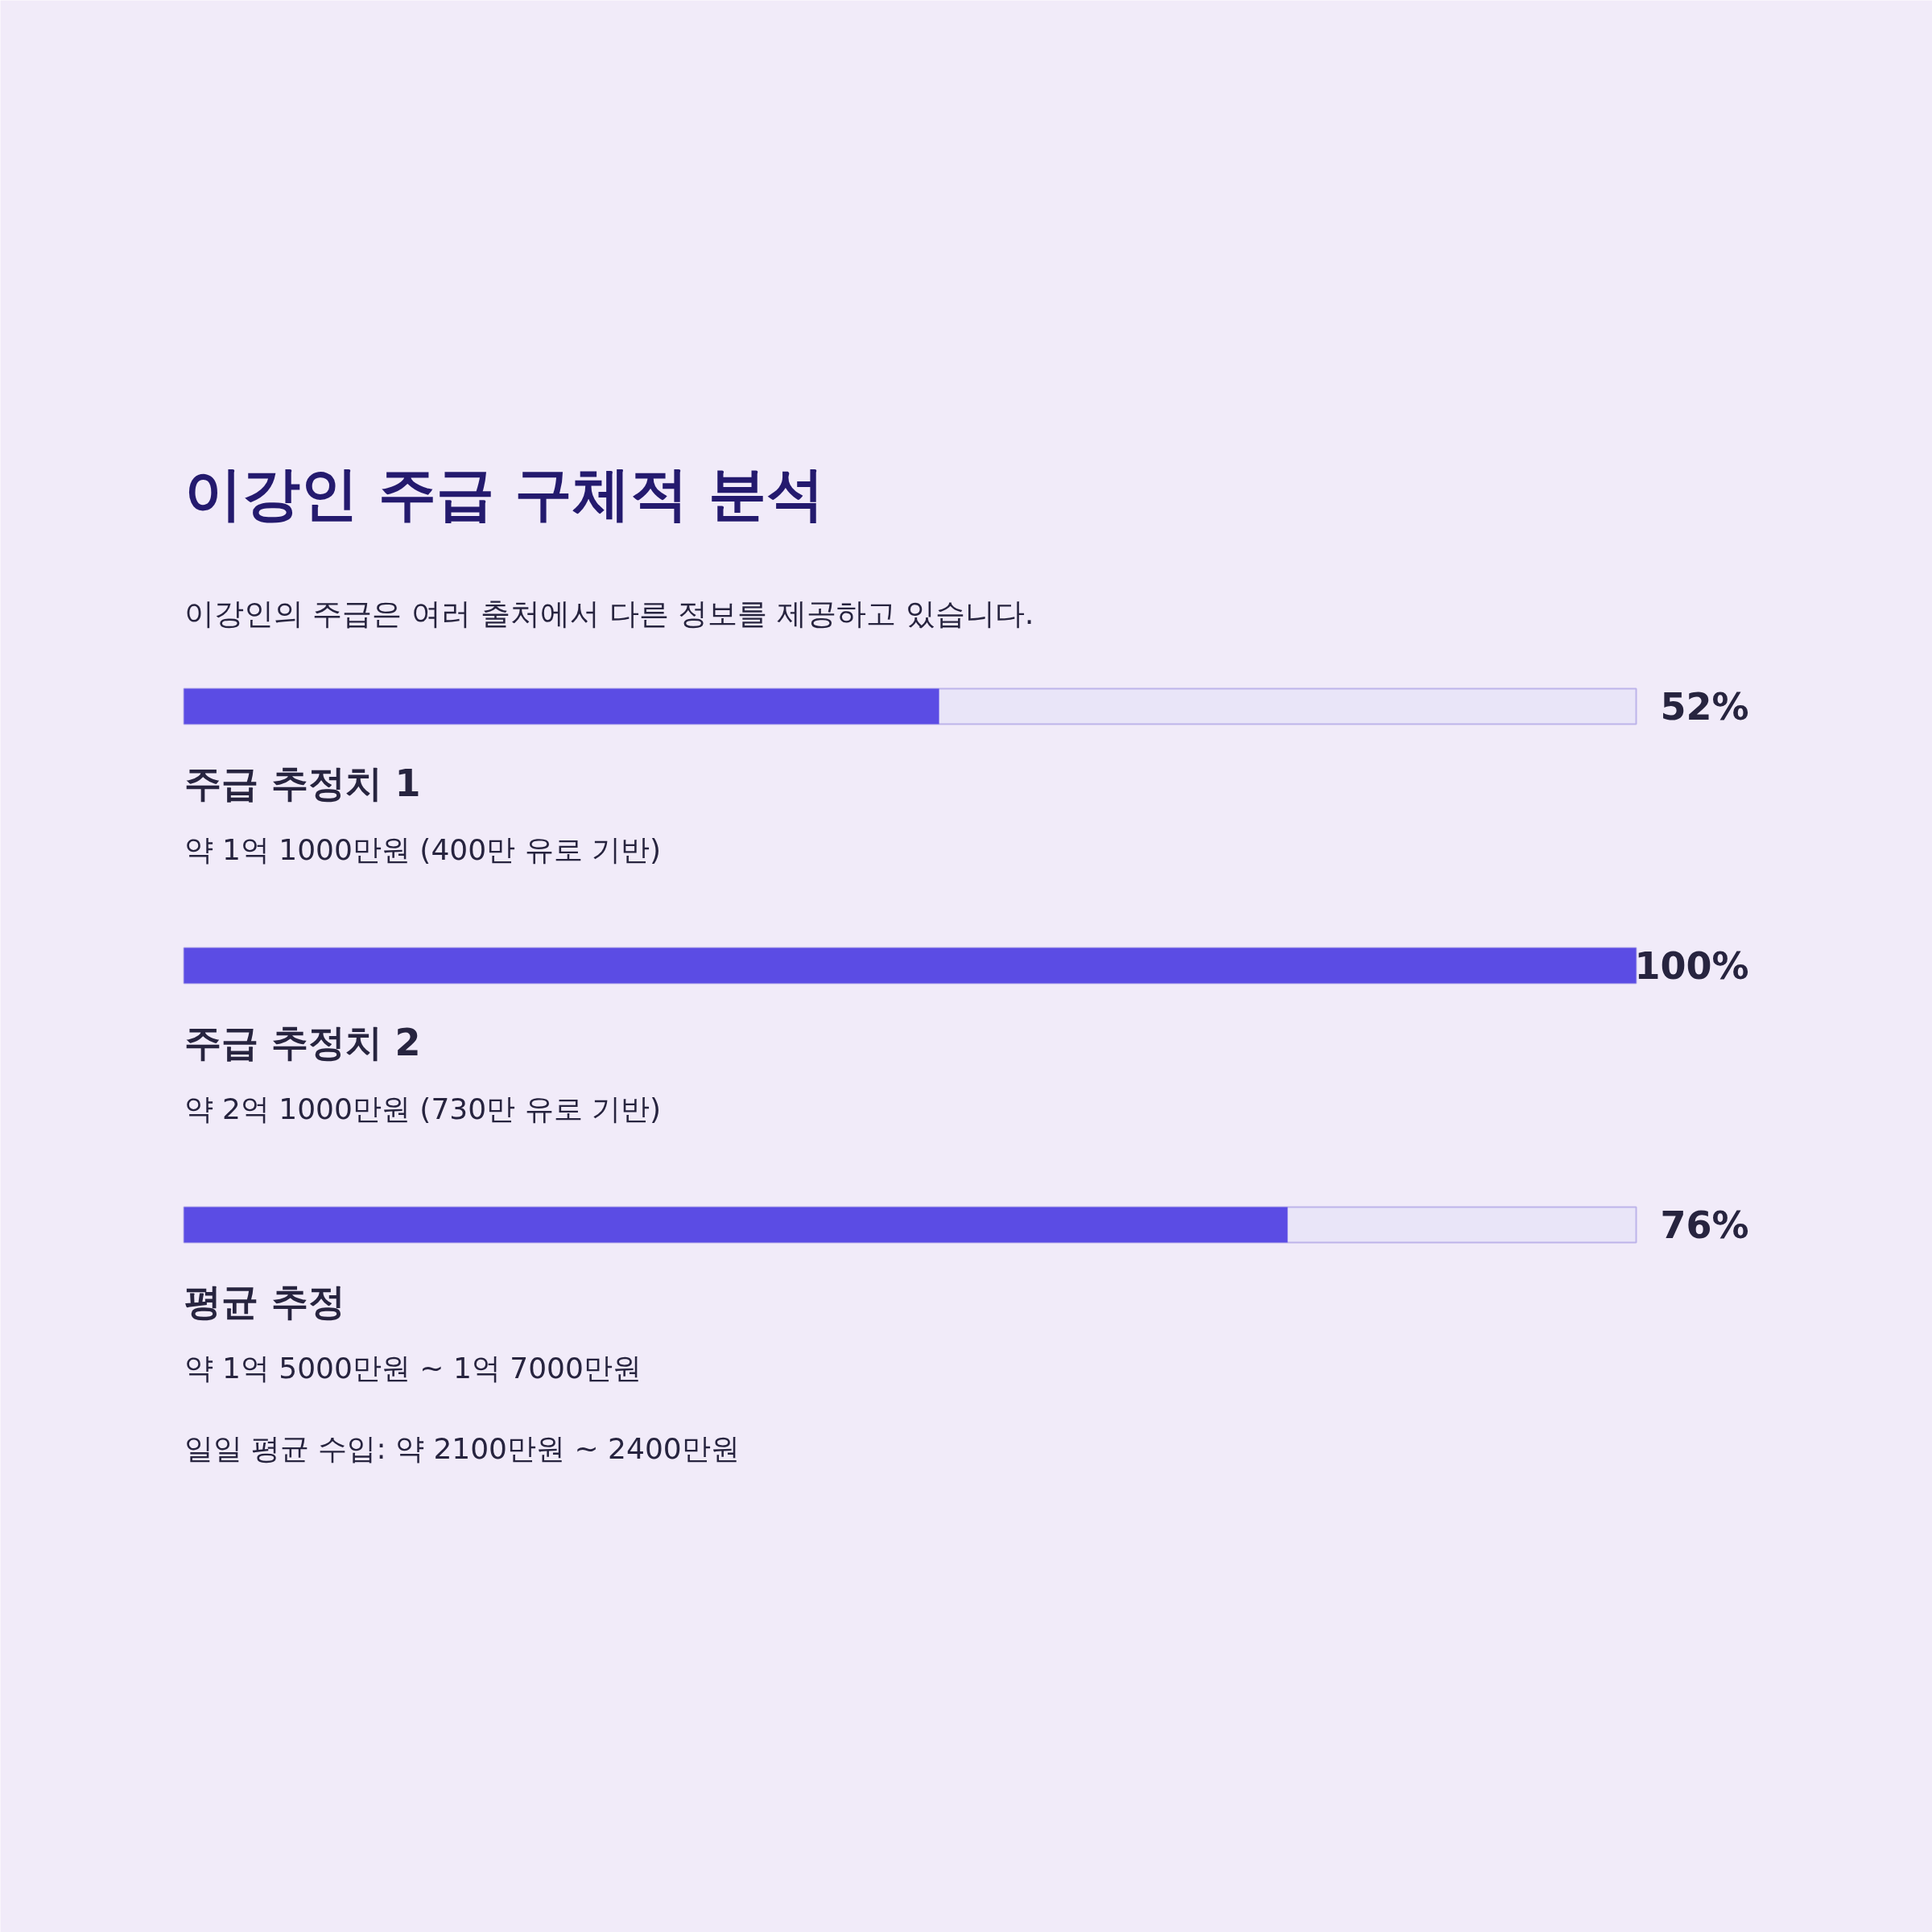 Image resolution: width=1932 pixels, height=1932 pixels. What do you see at coordinates (413, 1368) in the screenshot?
I see `annotation: 약 1억 5000만원 ~ 1억 7000만원` at bounding box center [413, 1368].